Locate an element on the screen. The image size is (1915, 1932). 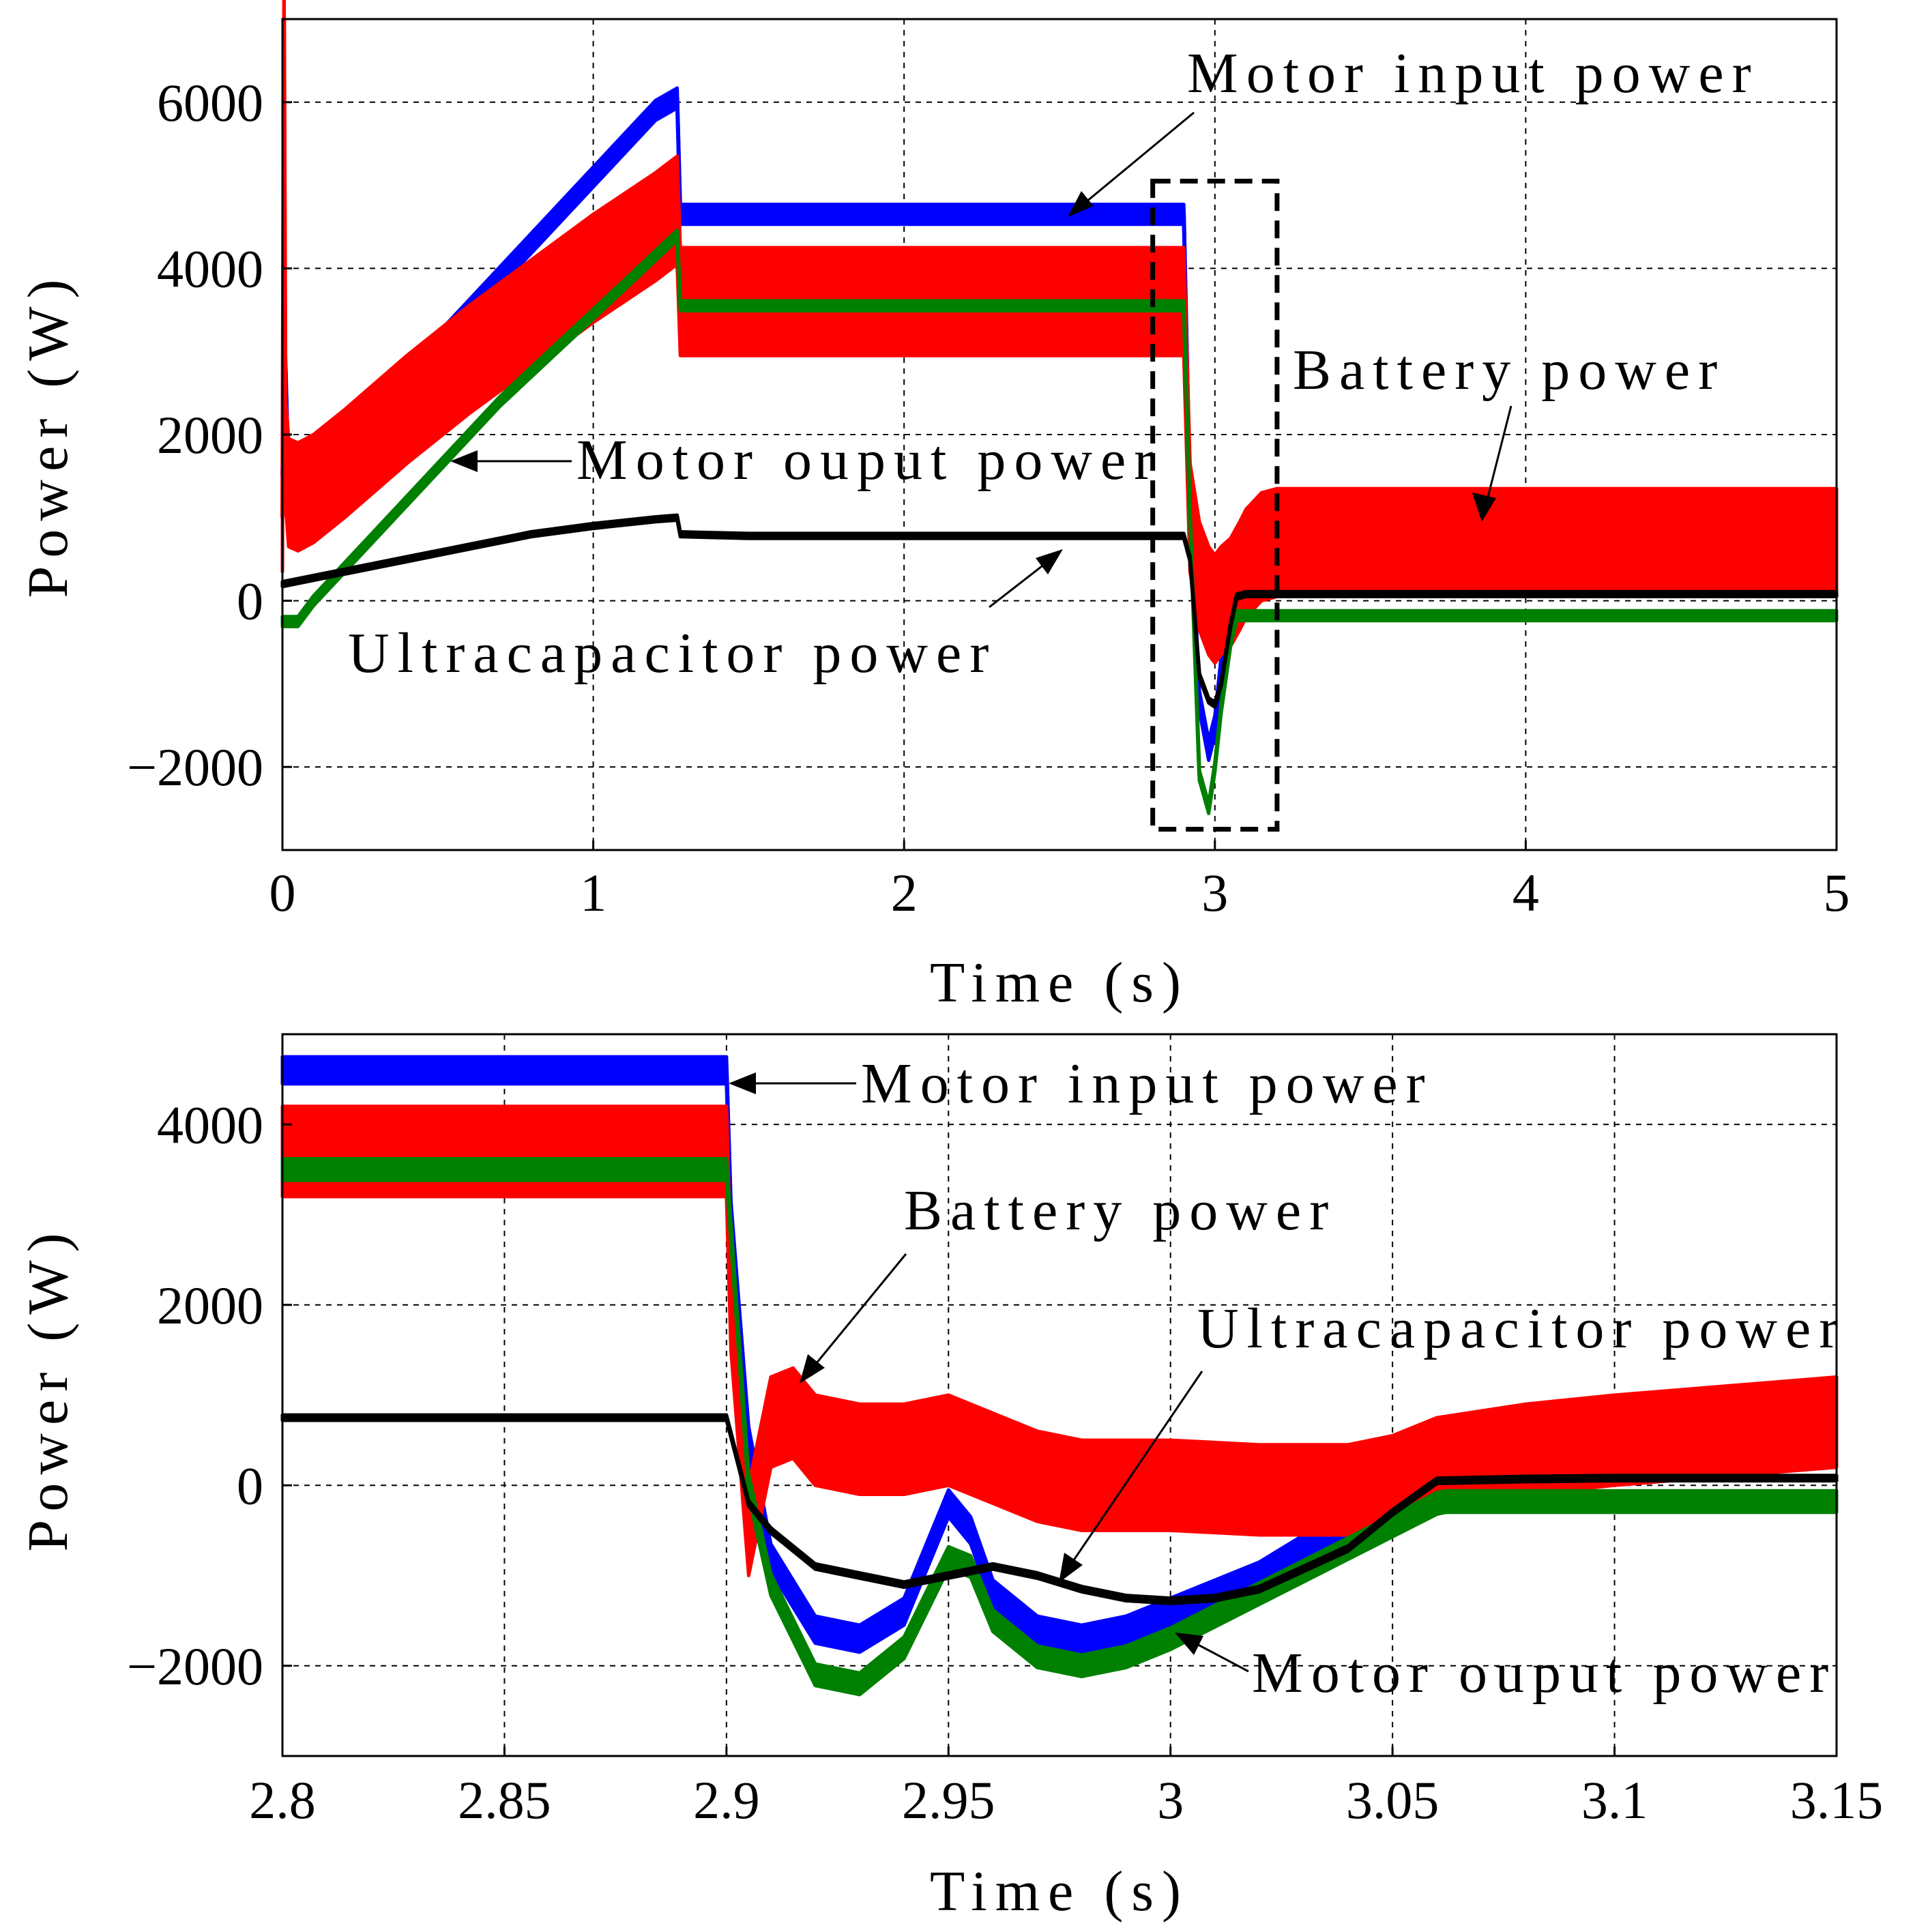
x-tick-label: 2.8 is located at coordinates (282, 1800).